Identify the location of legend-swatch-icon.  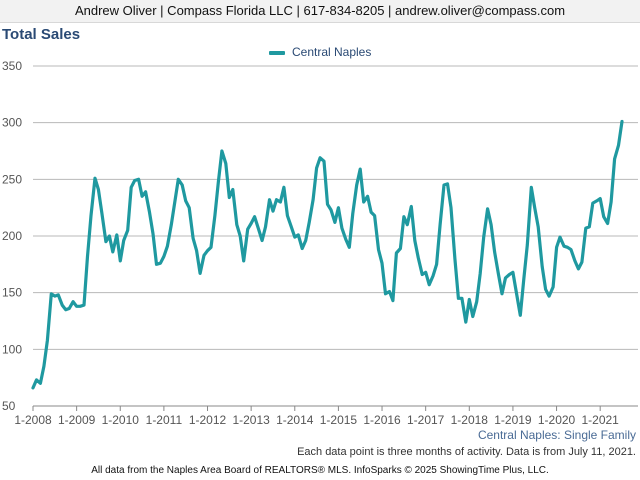
(276, 52).